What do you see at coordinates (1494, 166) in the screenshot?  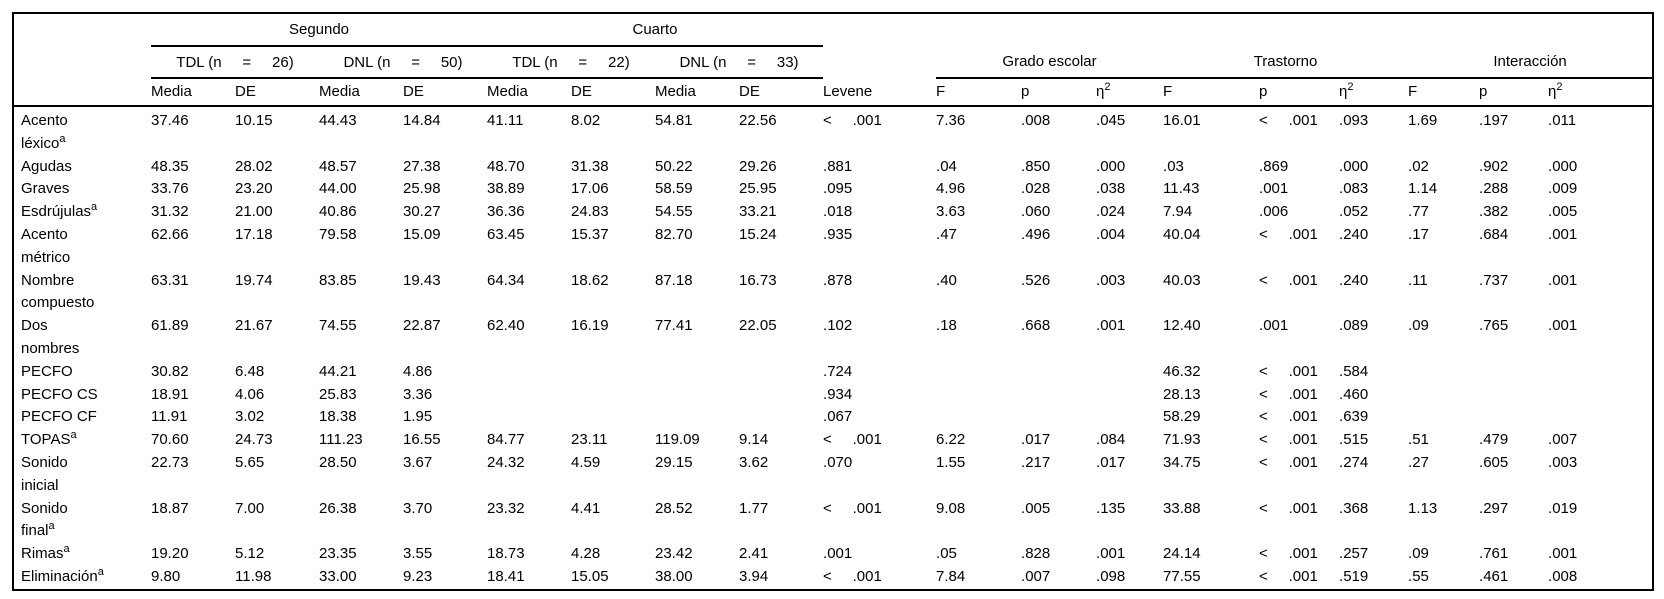 I see `data-cell: .902` at bounding box center [1494, 166].